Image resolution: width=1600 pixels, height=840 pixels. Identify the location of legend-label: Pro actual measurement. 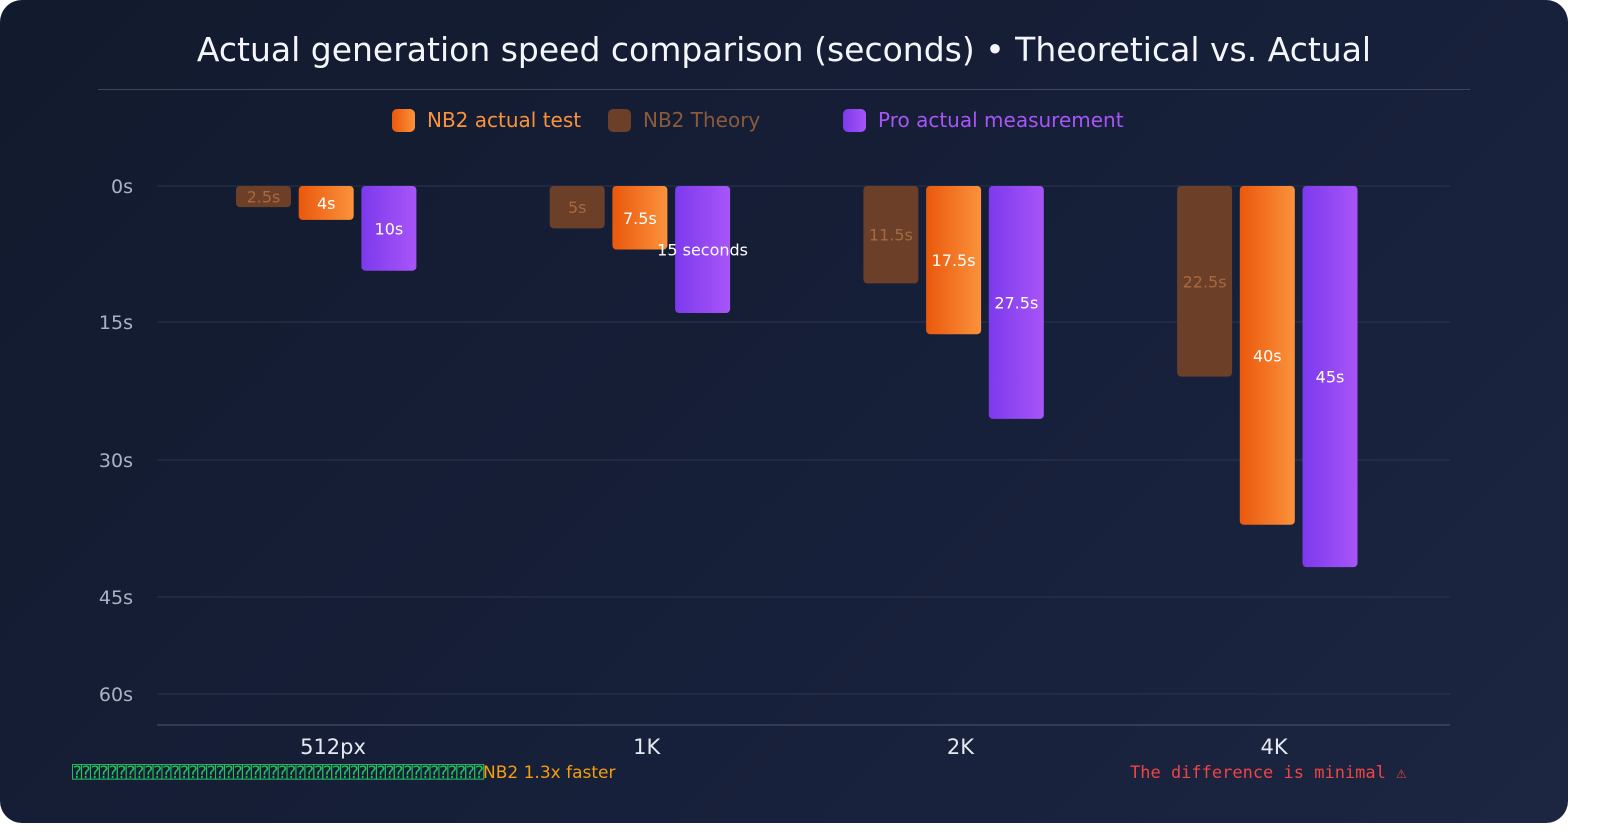
(1001, 120).